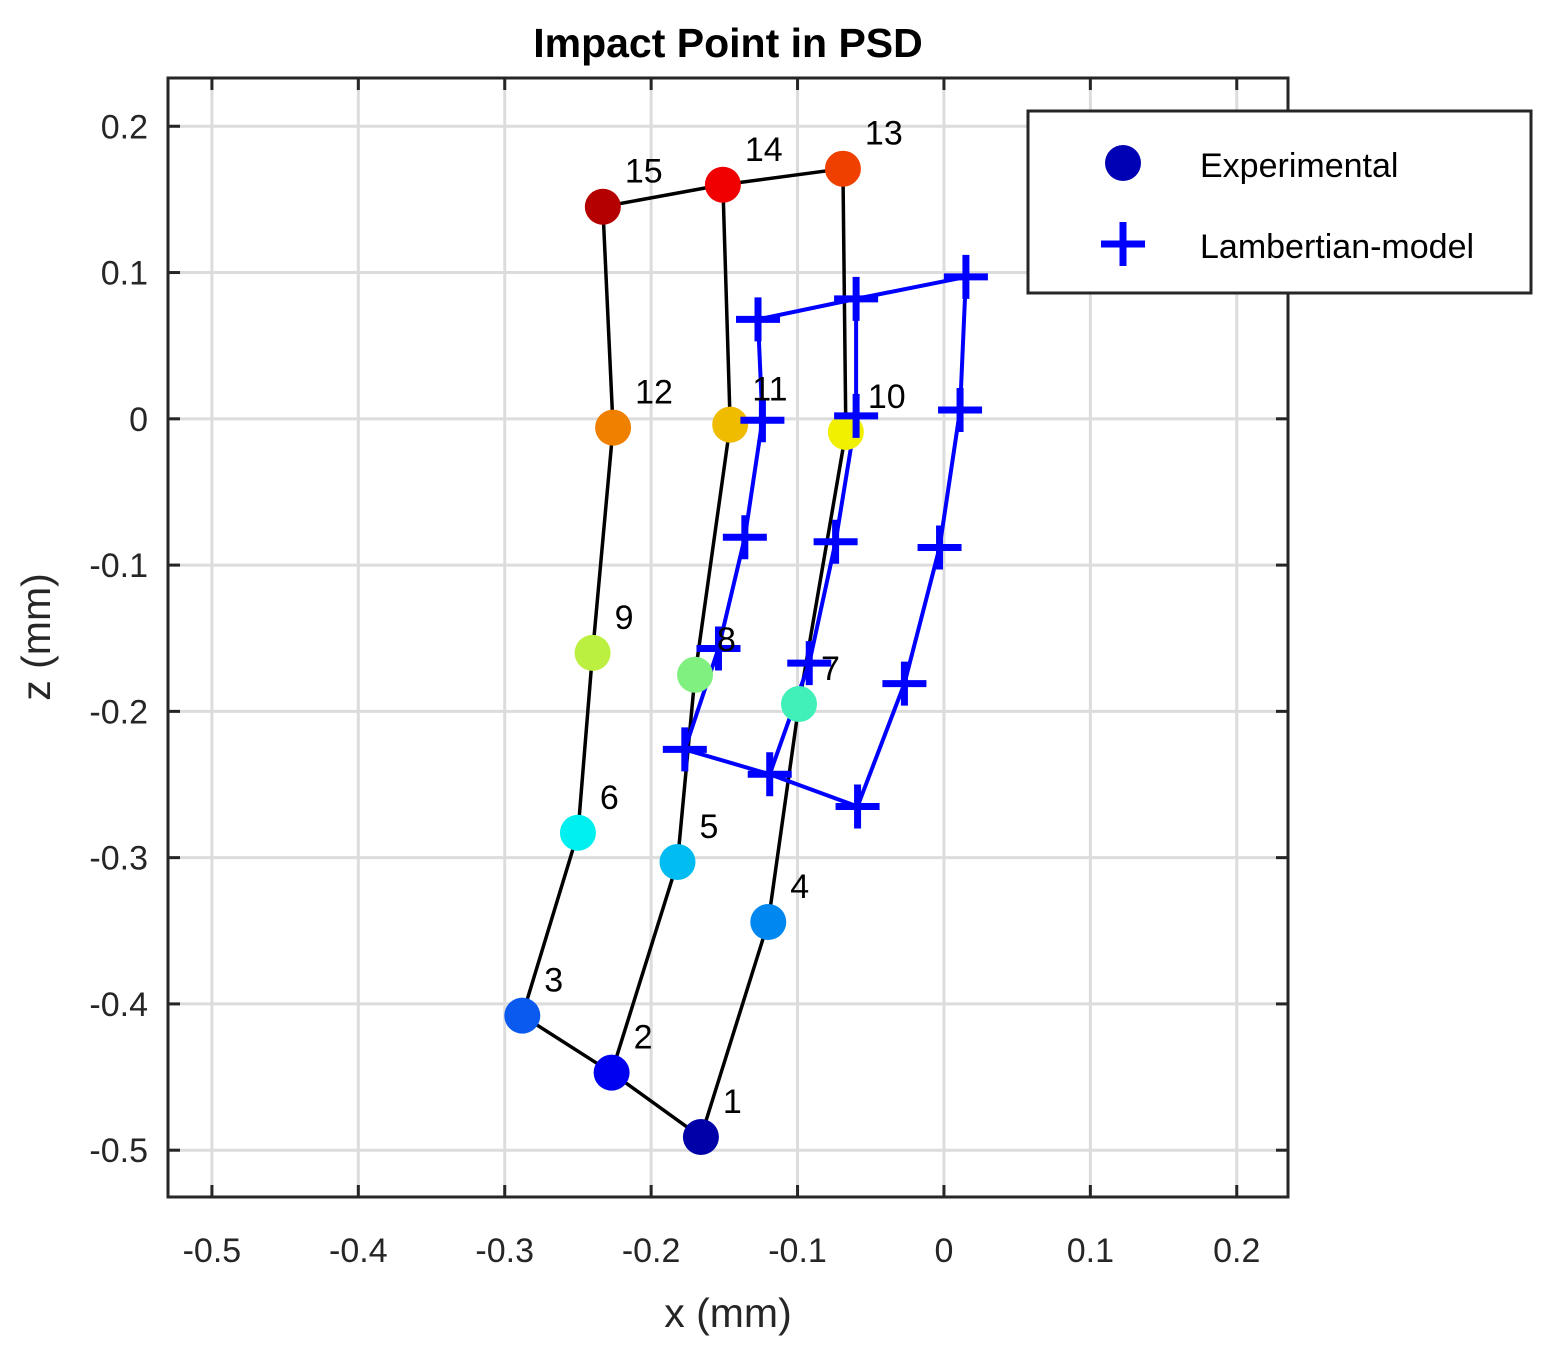  Describe the element at coordinates (553, 981) in the screenshot. I see `point-label: 3` at that location.